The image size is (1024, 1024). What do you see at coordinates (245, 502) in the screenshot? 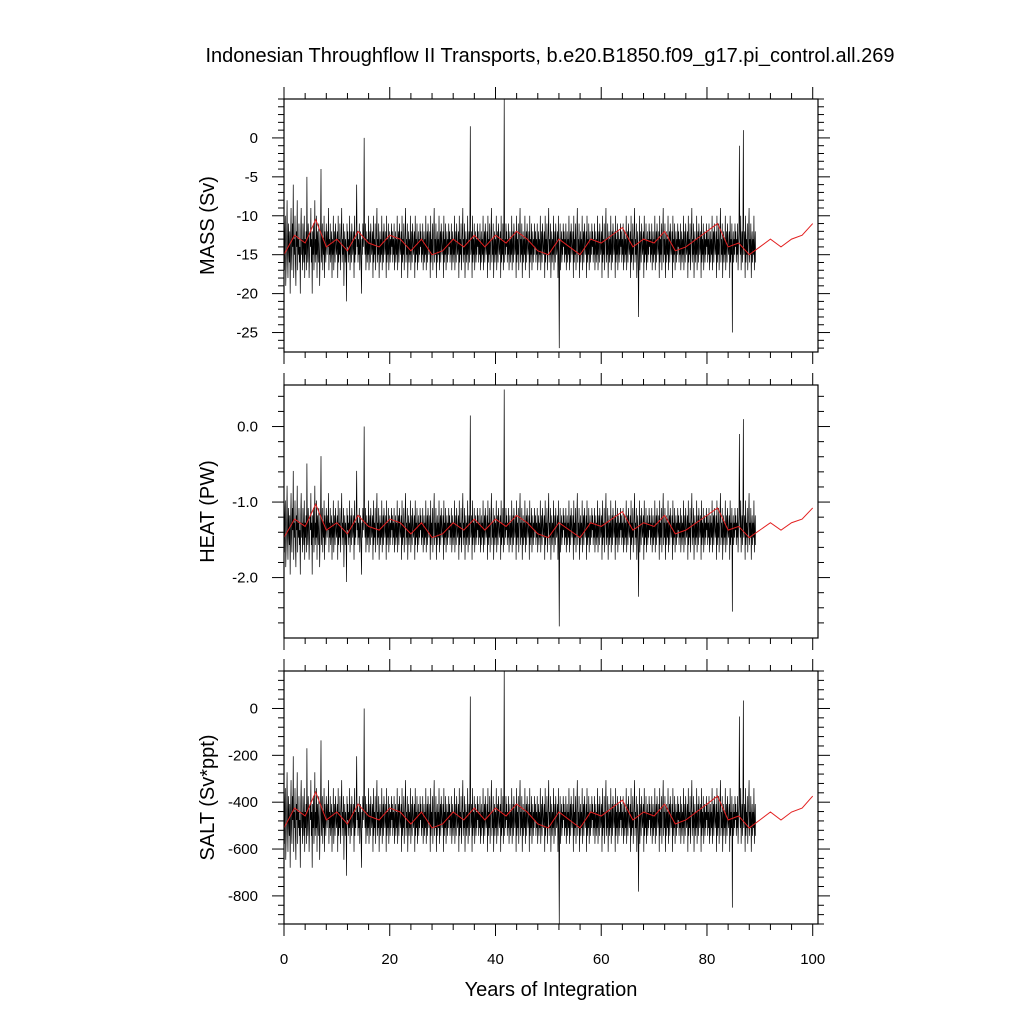
I see `heat-y-tick-label: -1.0` at bounding box center [245, 502].